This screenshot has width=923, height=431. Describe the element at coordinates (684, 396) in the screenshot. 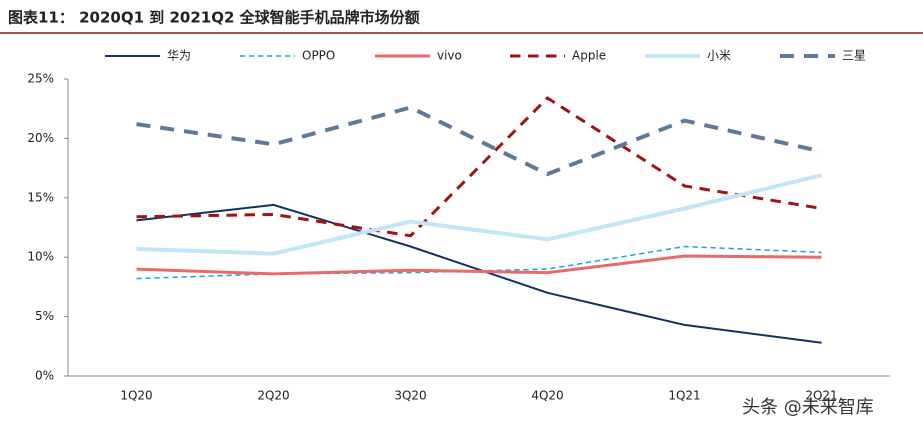

I see `x-tick-label: 1Q21` at that location.